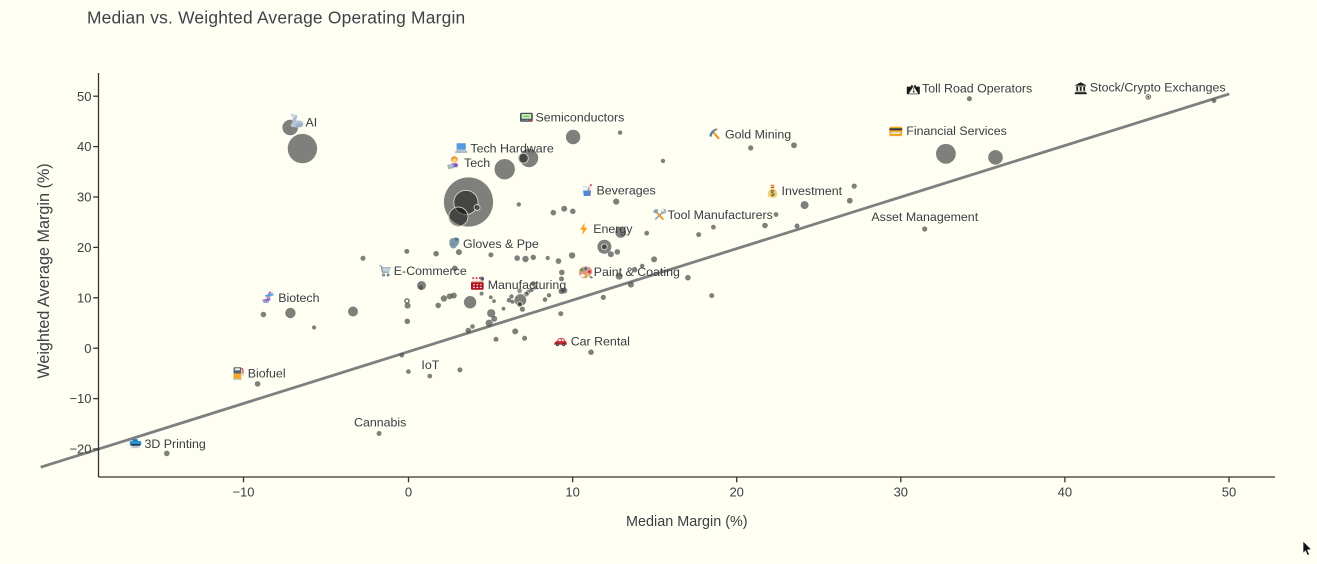 The height and width of the screenshot is (564, 1317). I want to click on svg-text: Car Rental, so click(600, 341).